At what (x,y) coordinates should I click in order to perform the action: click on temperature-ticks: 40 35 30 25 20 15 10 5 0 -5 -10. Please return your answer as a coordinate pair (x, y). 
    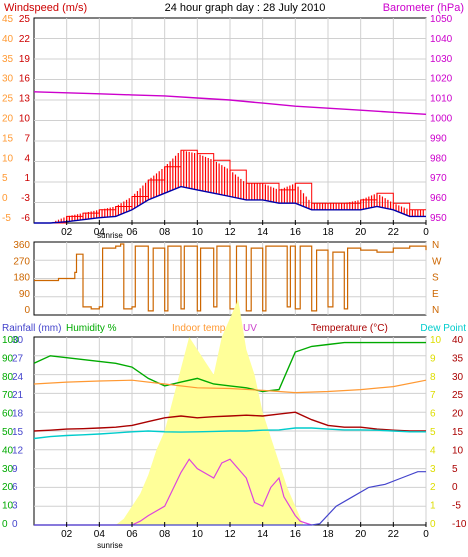
    Looking at the image, I should click on (459, 432).